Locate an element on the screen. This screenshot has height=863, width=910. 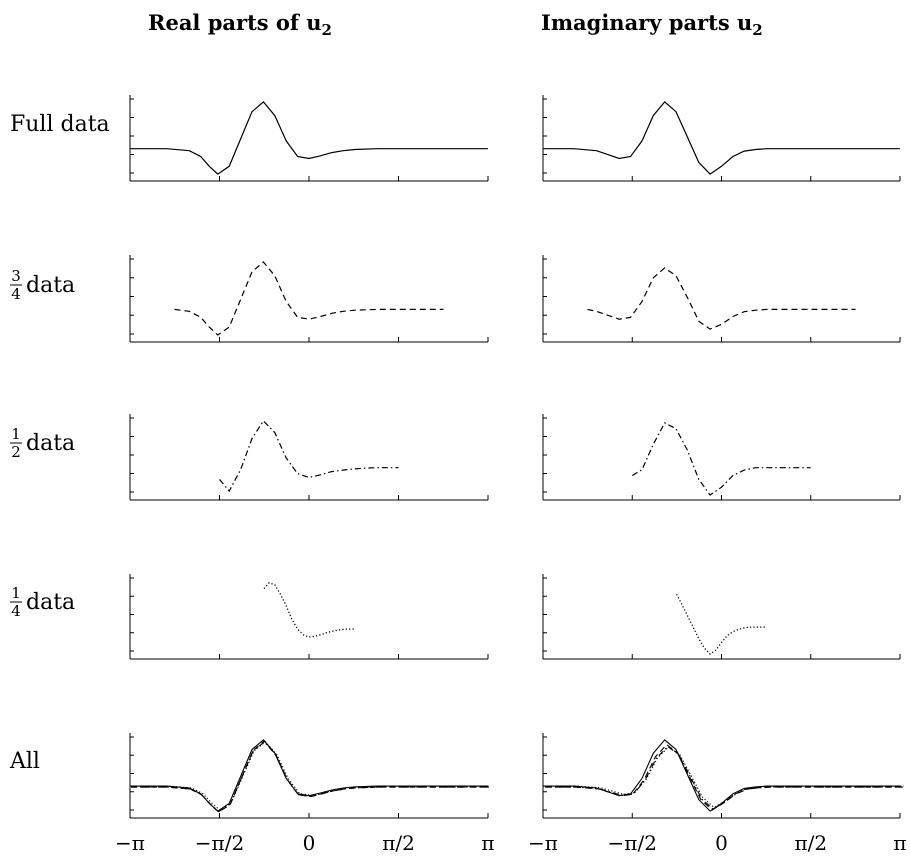
row-label-three-quarter-data: 3 4 data is located at coordinates (42, 285).